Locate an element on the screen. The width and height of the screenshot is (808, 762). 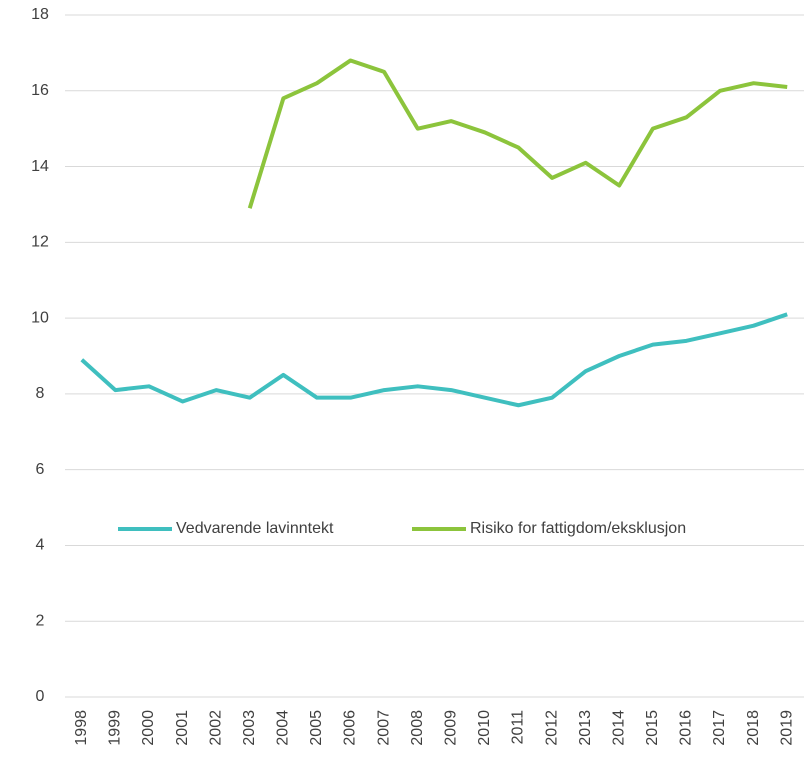
y-tick-label: 10 is located at coordinates (40, 317).